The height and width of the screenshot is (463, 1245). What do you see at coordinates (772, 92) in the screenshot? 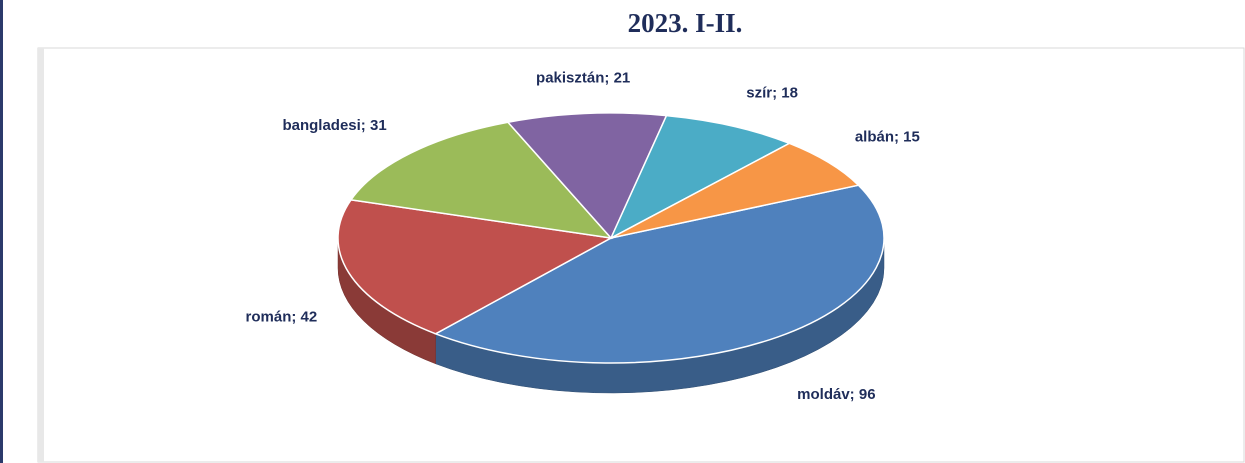
I see `data-label: szír; 18` at bounding box center [772, 92].